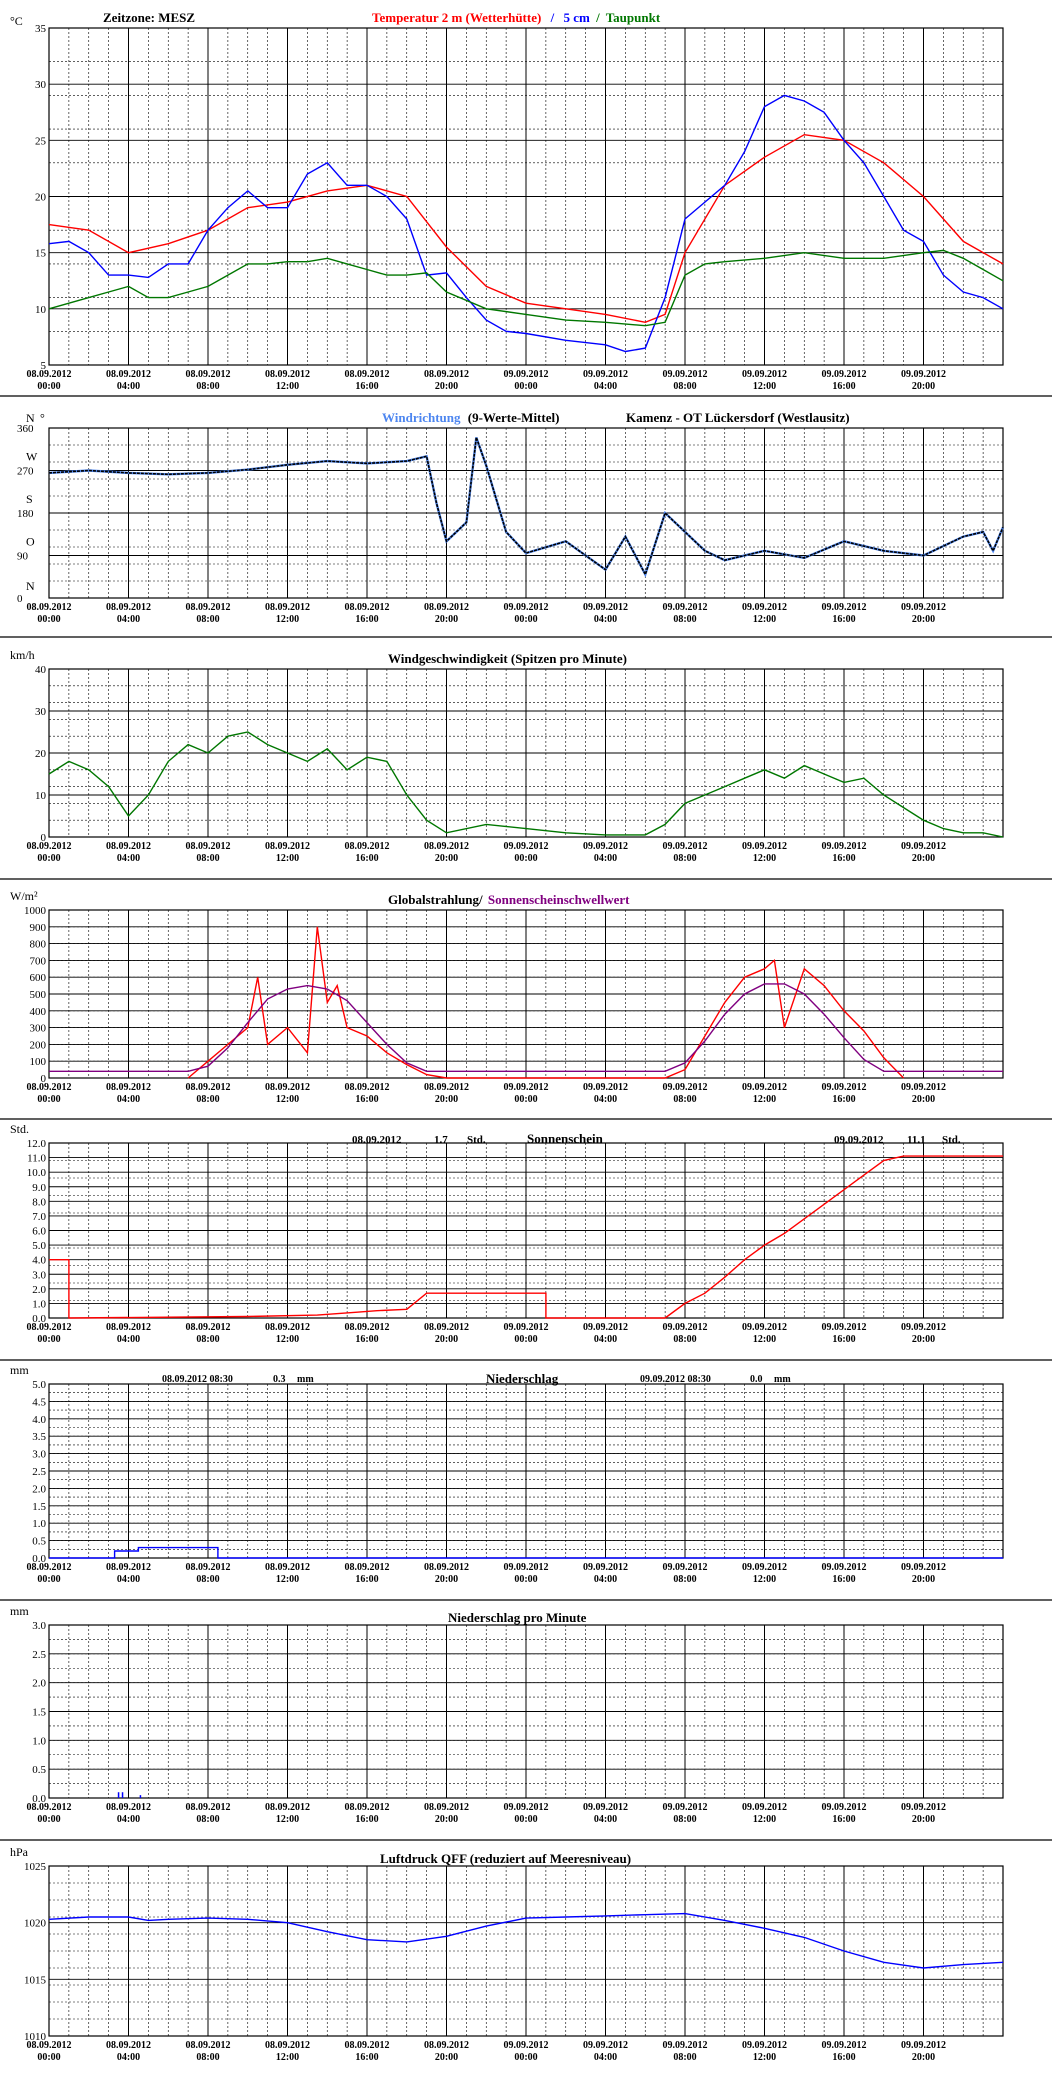 The image size is (1052, 2081). What do you see at coordinates (39, 1770) in the screenshot?
I see `y-tick-label: 0.5` at bounding box center [39, 1770].